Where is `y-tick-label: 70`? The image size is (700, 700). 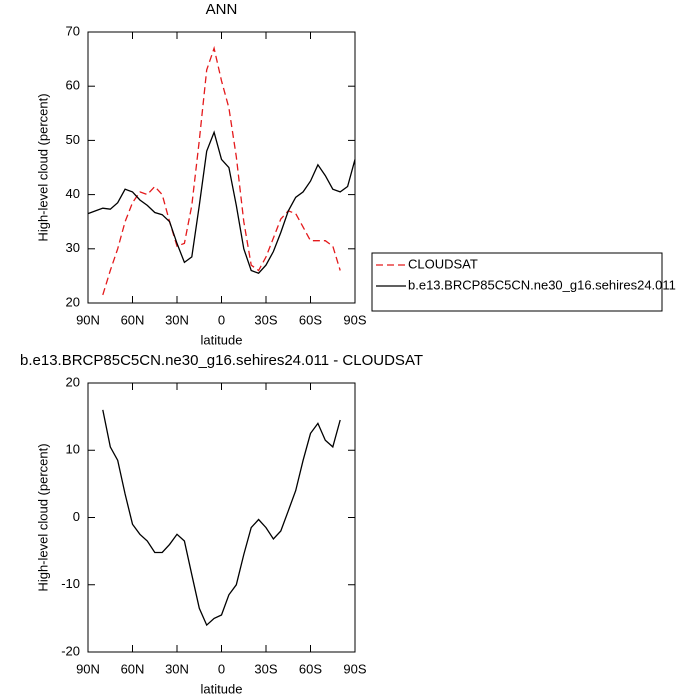
y-tick-label: 70 is located at coordinates (73, 30).